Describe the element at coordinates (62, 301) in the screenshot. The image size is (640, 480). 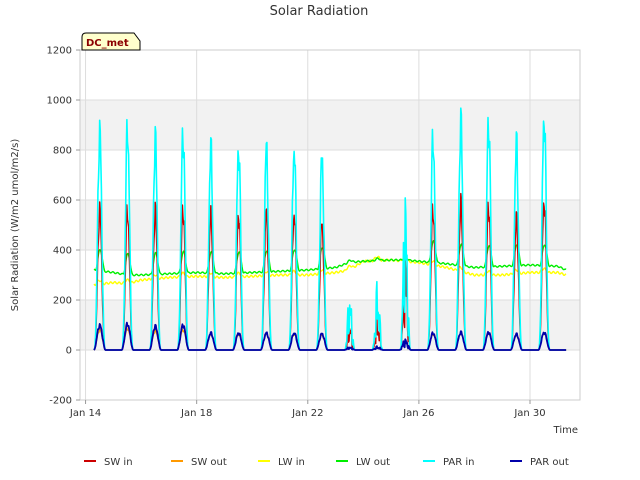
I see `y-tick-label: 200` at that location.